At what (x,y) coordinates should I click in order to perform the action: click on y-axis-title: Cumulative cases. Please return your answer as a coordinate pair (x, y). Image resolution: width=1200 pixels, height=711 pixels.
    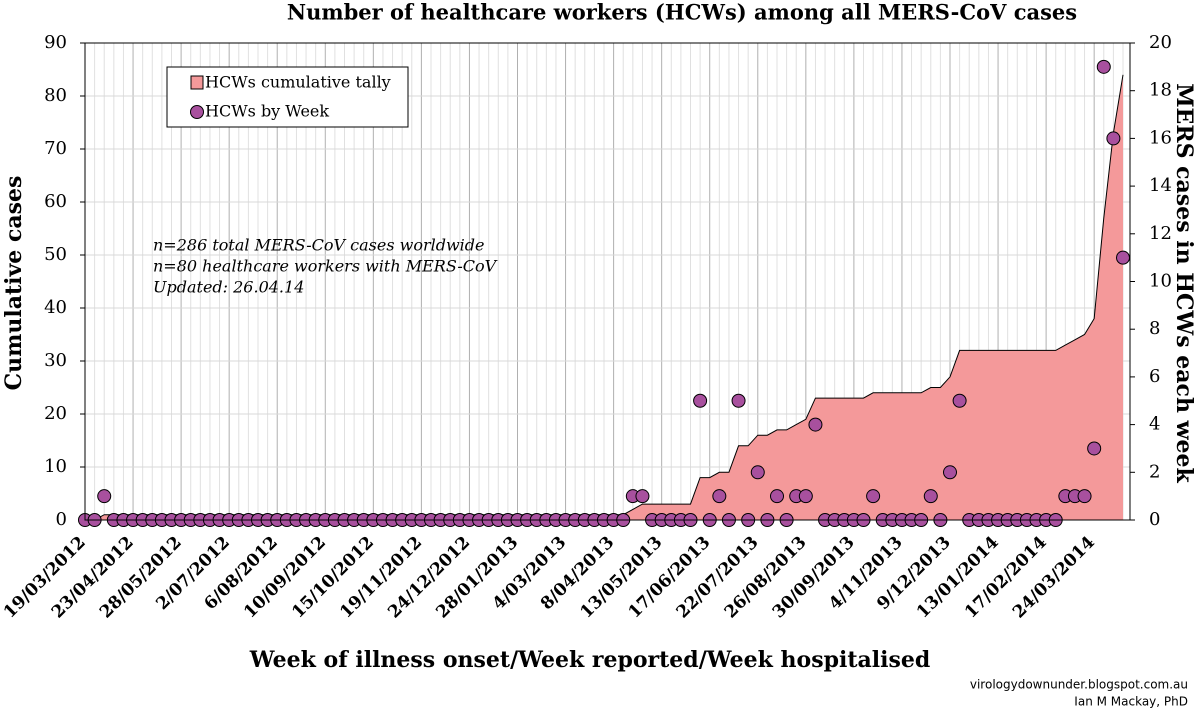
    Looking at the image, I should click on (14, 283).